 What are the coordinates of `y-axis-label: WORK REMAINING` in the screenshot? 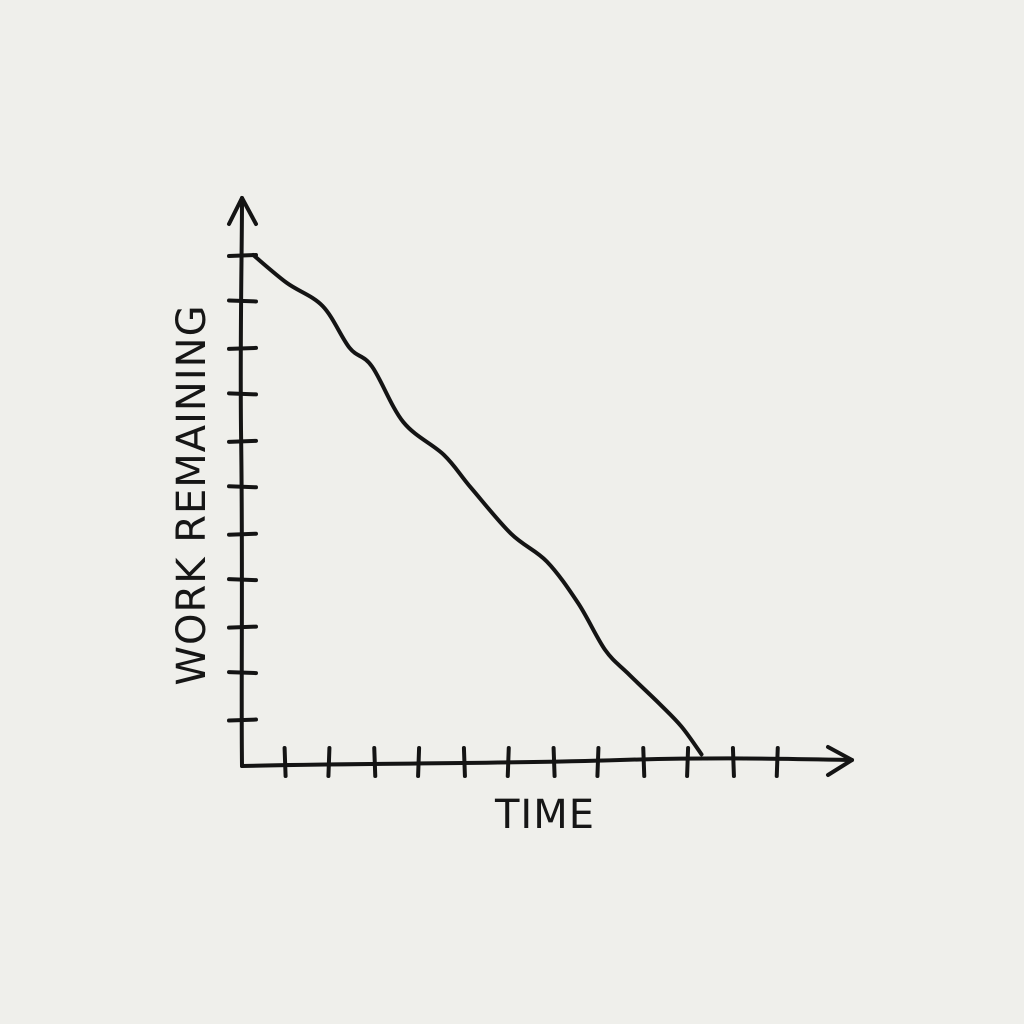 It's located at (192, 494).